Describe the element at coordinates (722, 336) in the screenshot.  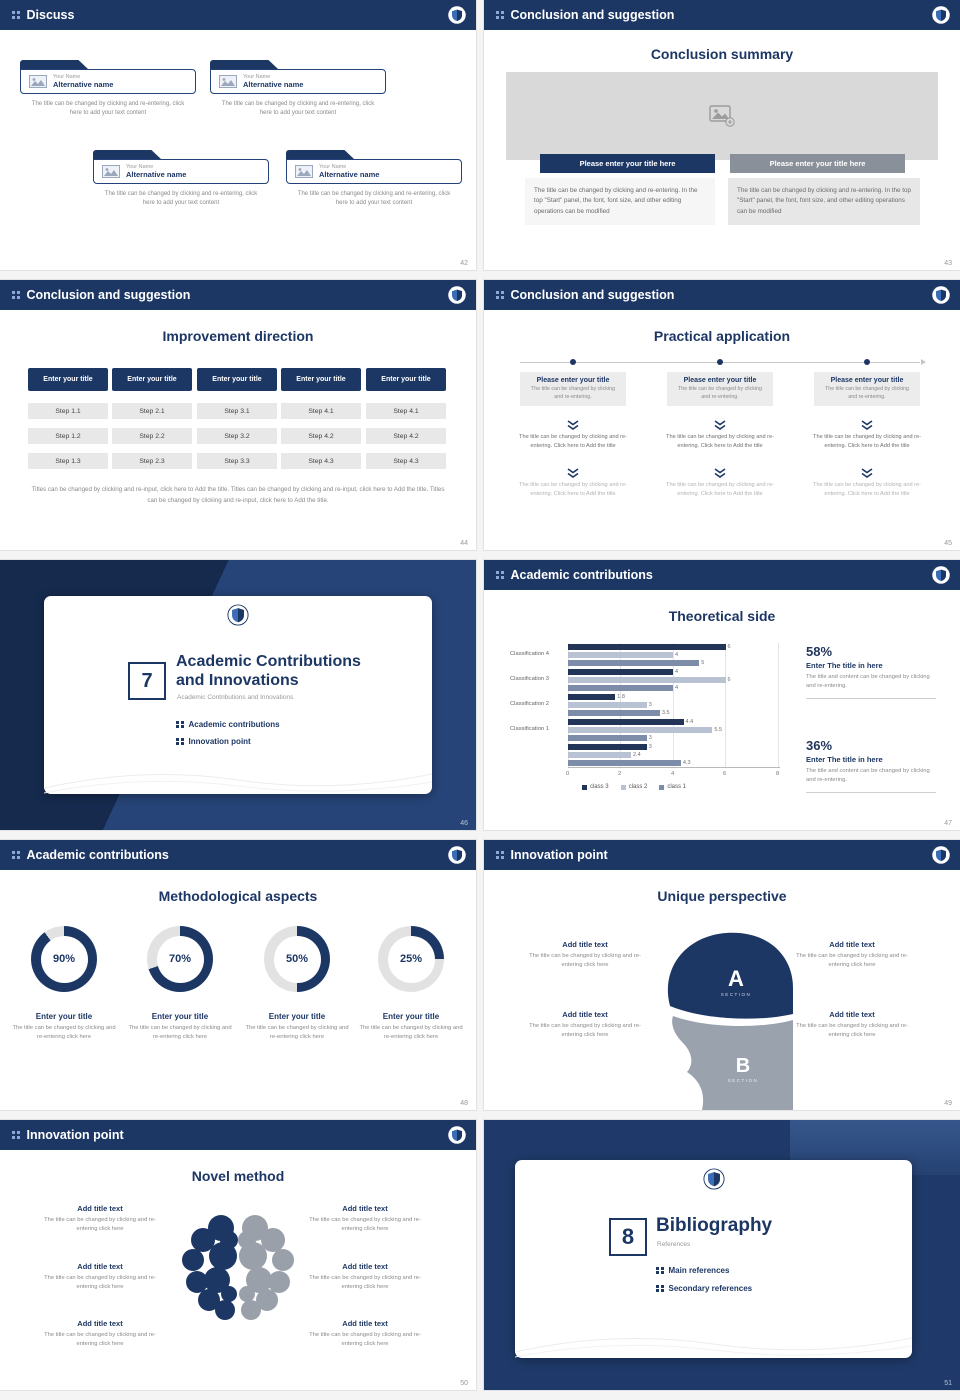
I see `slide-title: Practical application` at that location.